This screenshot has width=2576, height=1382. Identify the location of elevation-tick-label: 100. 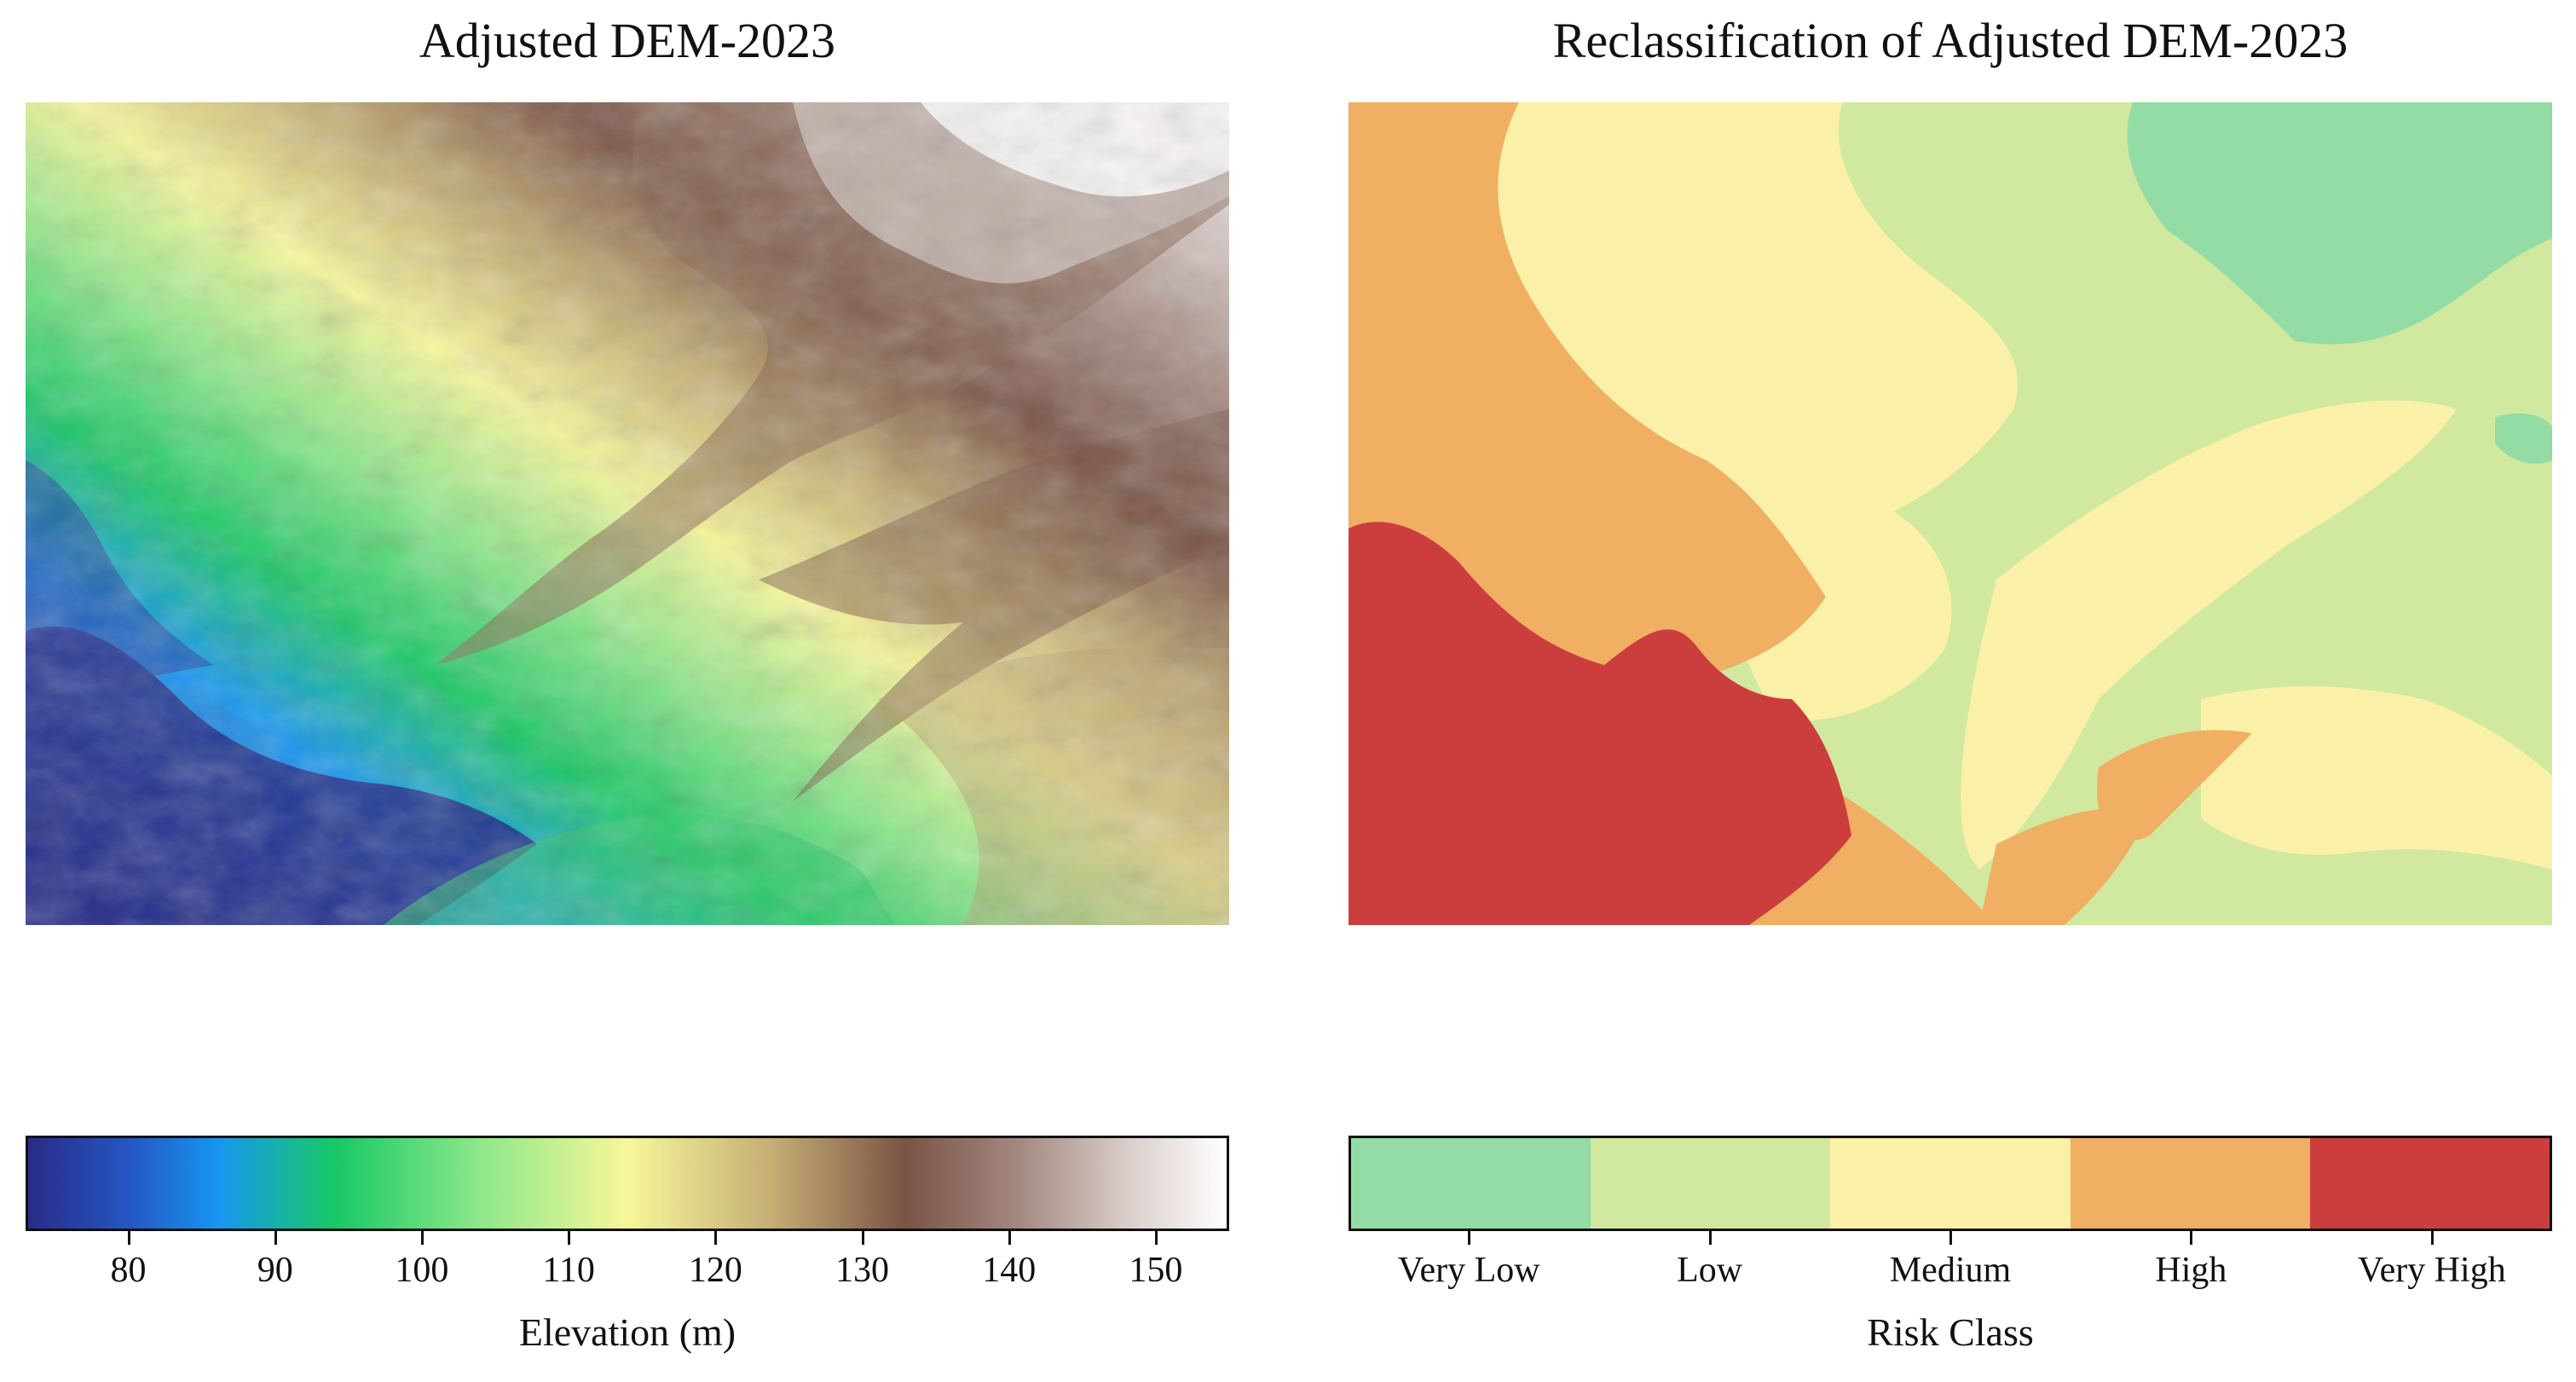
(422, 1270).